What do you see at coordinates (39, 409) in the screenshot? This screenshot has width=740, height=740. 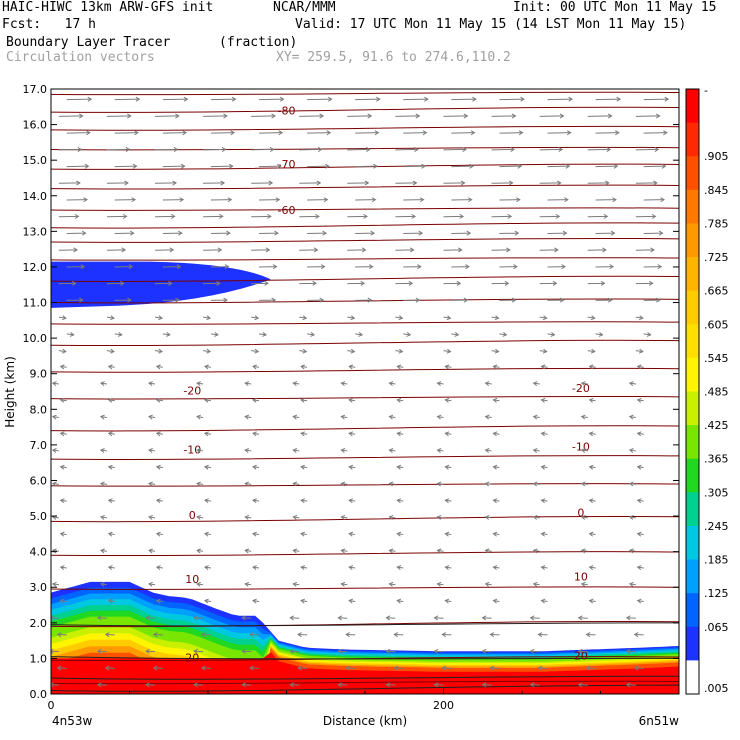 I see `y-tick-label: 8.0` at bounding box center [39, 409].